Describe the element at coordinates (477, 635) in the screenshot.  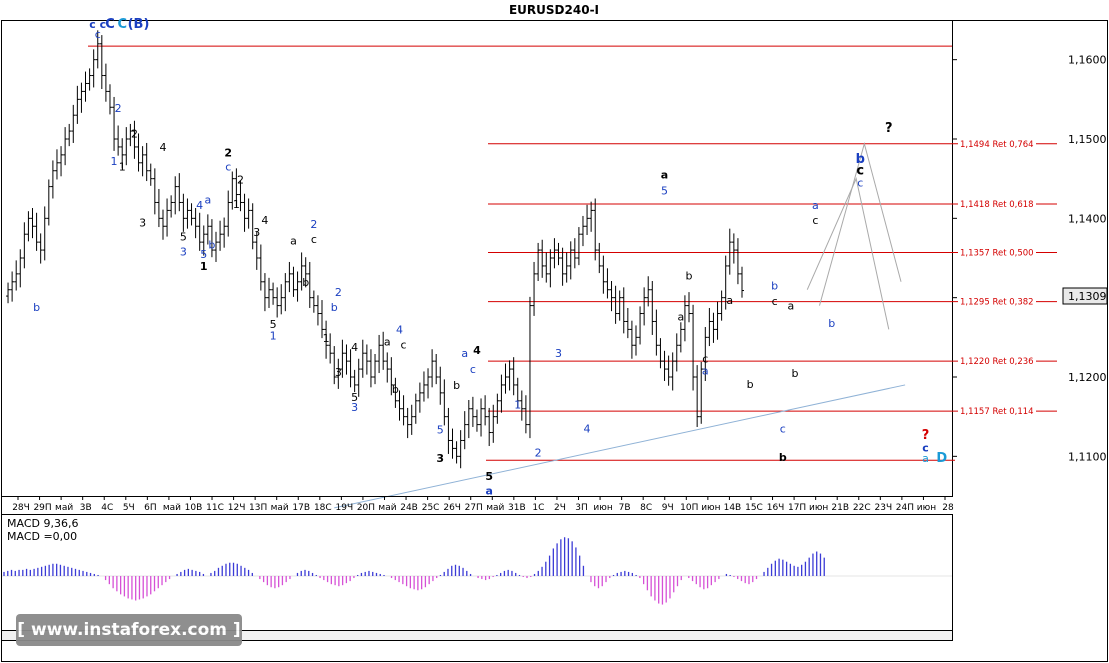
I see `macd-lower-strip` at that location.